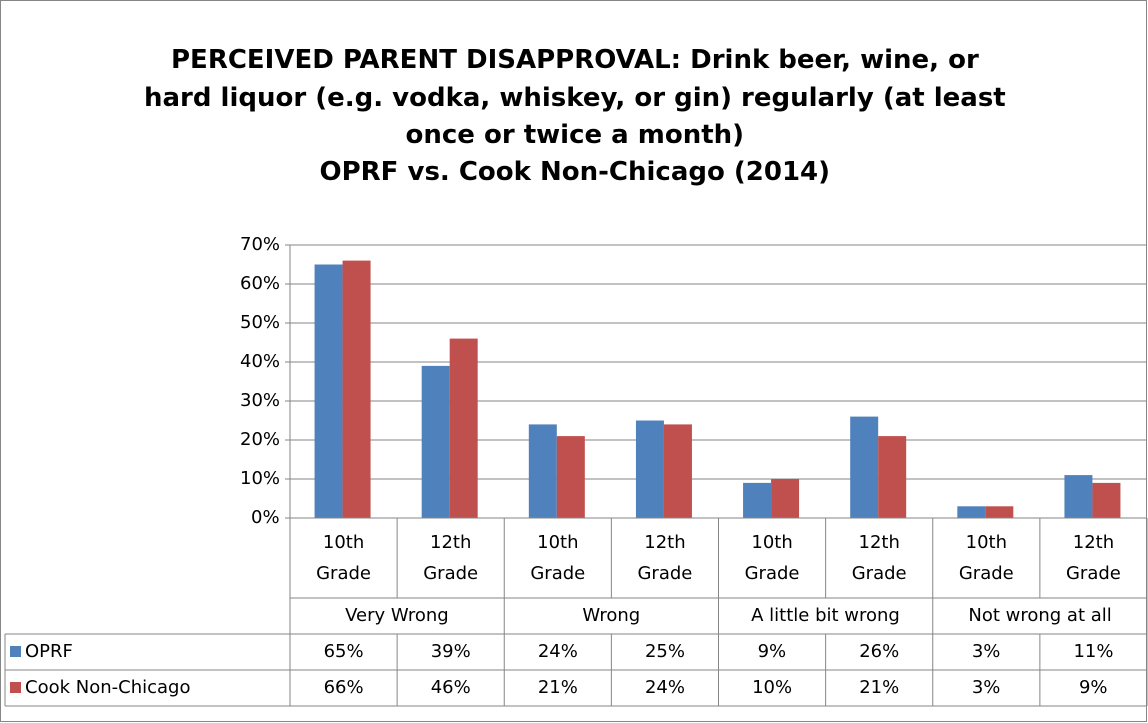 Image resolution: width=1148 pixels, height=723 pixels. What do you see at coordinates (260, 478) in the screenshot?
I see `y-tick-label: 10%` at bounding box center [260, 478].